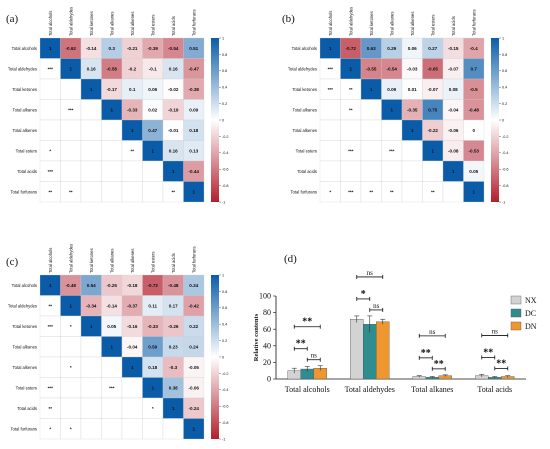 This screenshot has height=449, width=550. Describe the element at coordinates (225, 390) in the screenshot. I see `colorbar-tick-label: -0.4` at that location.